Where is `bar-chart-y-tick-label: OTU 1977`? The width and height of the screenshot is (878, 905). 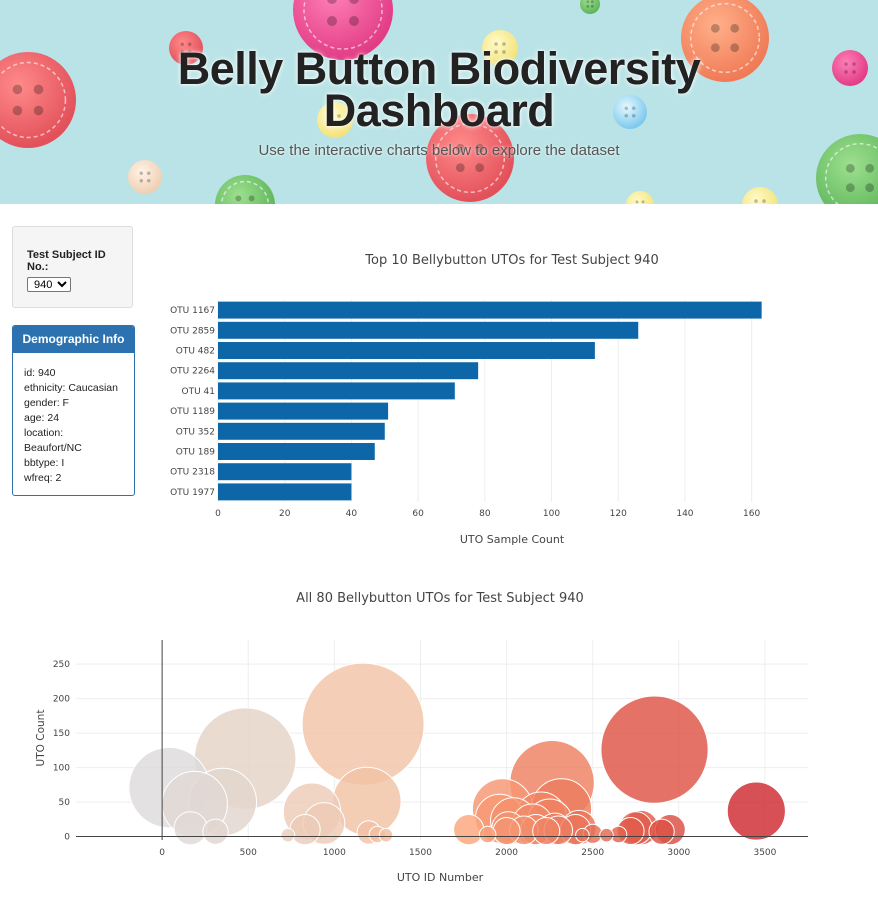
bar-chart-y-tick-label: OTU 1977 is located at coordinates (192, 493).